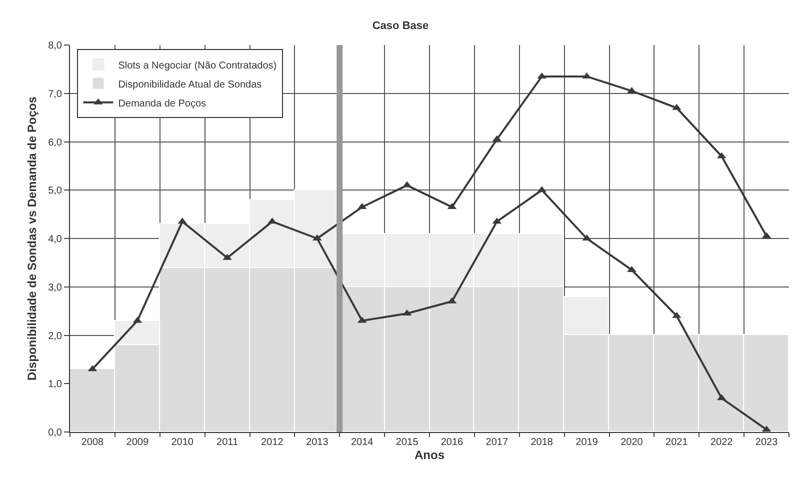 This screenshot has width=801, height=477. What do you see at coordinates (407, 442) in the screenshot?
I see `x-tick-label: 2015` at bounding box center [407, 442].